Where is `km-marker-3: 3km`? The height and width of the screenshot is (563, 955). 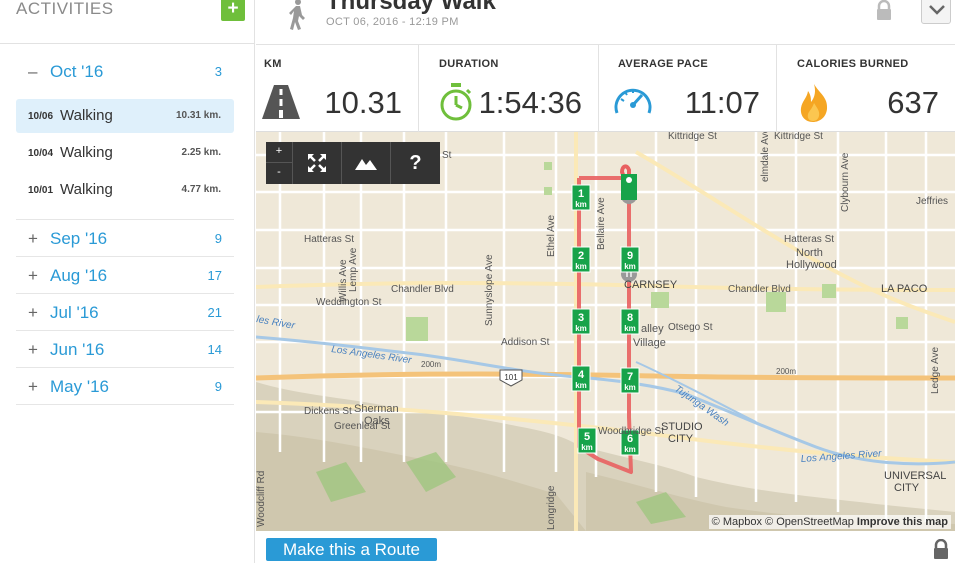 km-marker-3: 3km is located at coordinates (581, 321).